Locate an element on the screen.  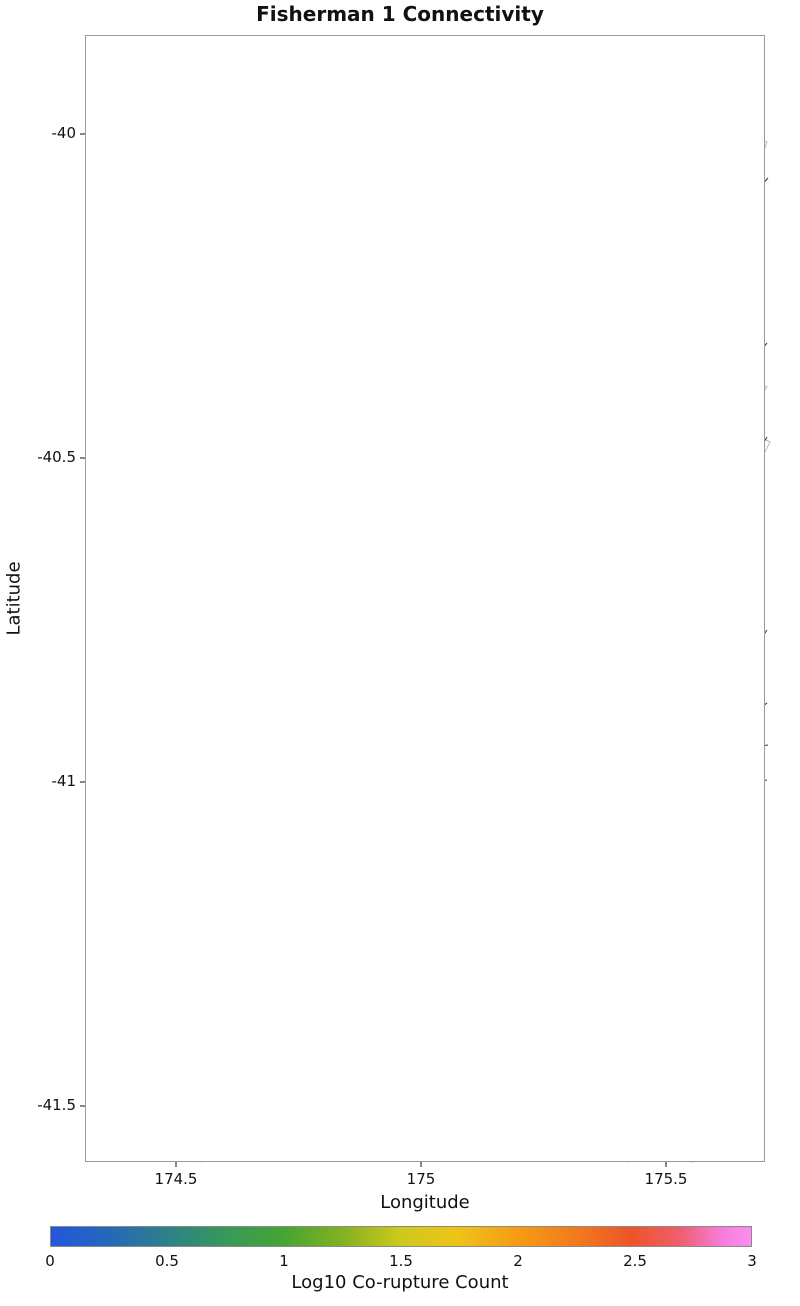
x-axis-label: Longitude is located at coordinates (425, 1202).